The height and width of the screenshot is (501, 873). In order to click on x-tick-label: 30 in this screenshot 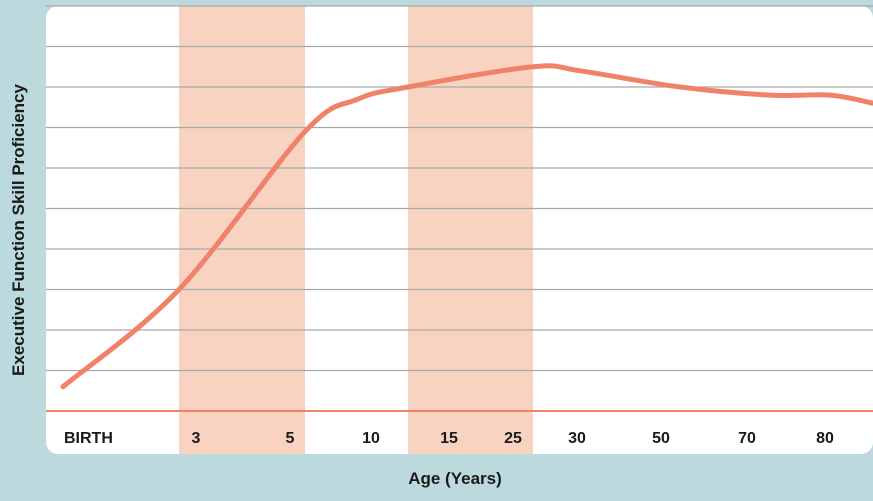, I will do `click(577, 438)`.